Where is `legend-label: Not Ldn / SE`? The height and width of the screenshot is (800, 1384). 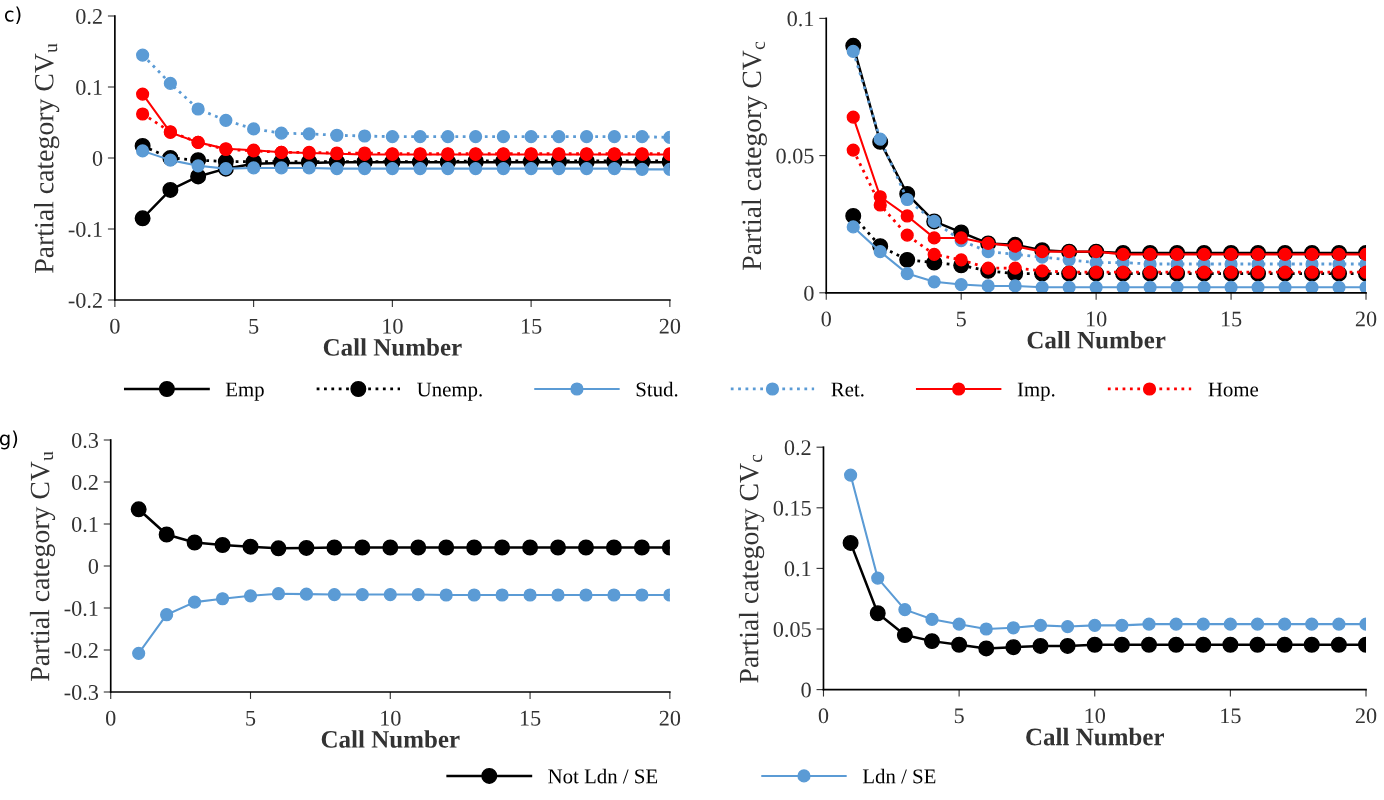 legend-label: Not Ldn / SE is located at coordinates (603, 776).